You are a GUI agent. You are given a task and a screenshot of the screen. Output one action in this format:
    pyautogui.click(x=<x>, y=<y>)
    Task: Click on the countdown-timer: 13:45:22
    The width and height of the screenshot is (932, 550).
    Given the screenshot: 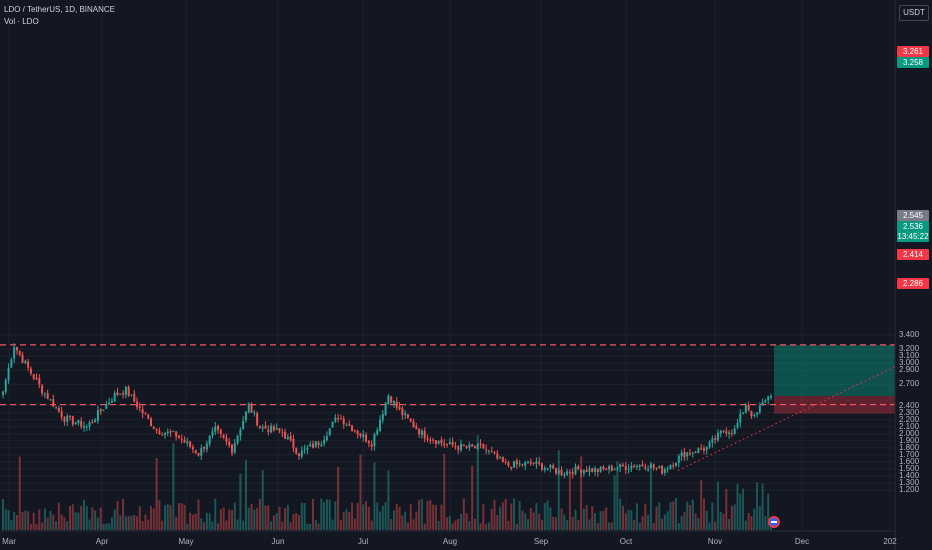 What is the action you would take?
    pyautogui.click(x=913, y=236)
    